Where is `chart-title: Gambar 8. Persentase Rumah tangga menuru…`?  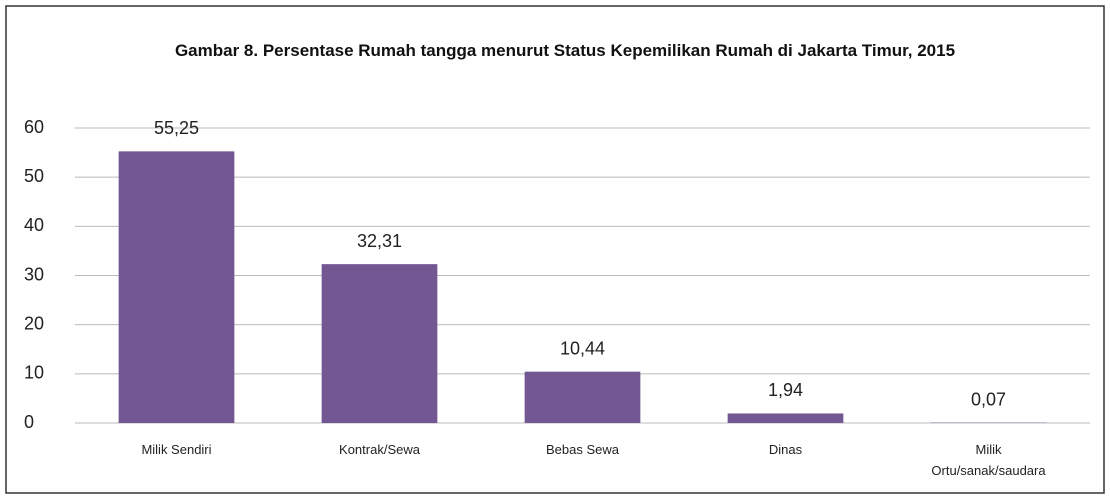 chart-title: Gambar 8. Persentase Rumah tangga menuru… is located at coordinates (565, 50).